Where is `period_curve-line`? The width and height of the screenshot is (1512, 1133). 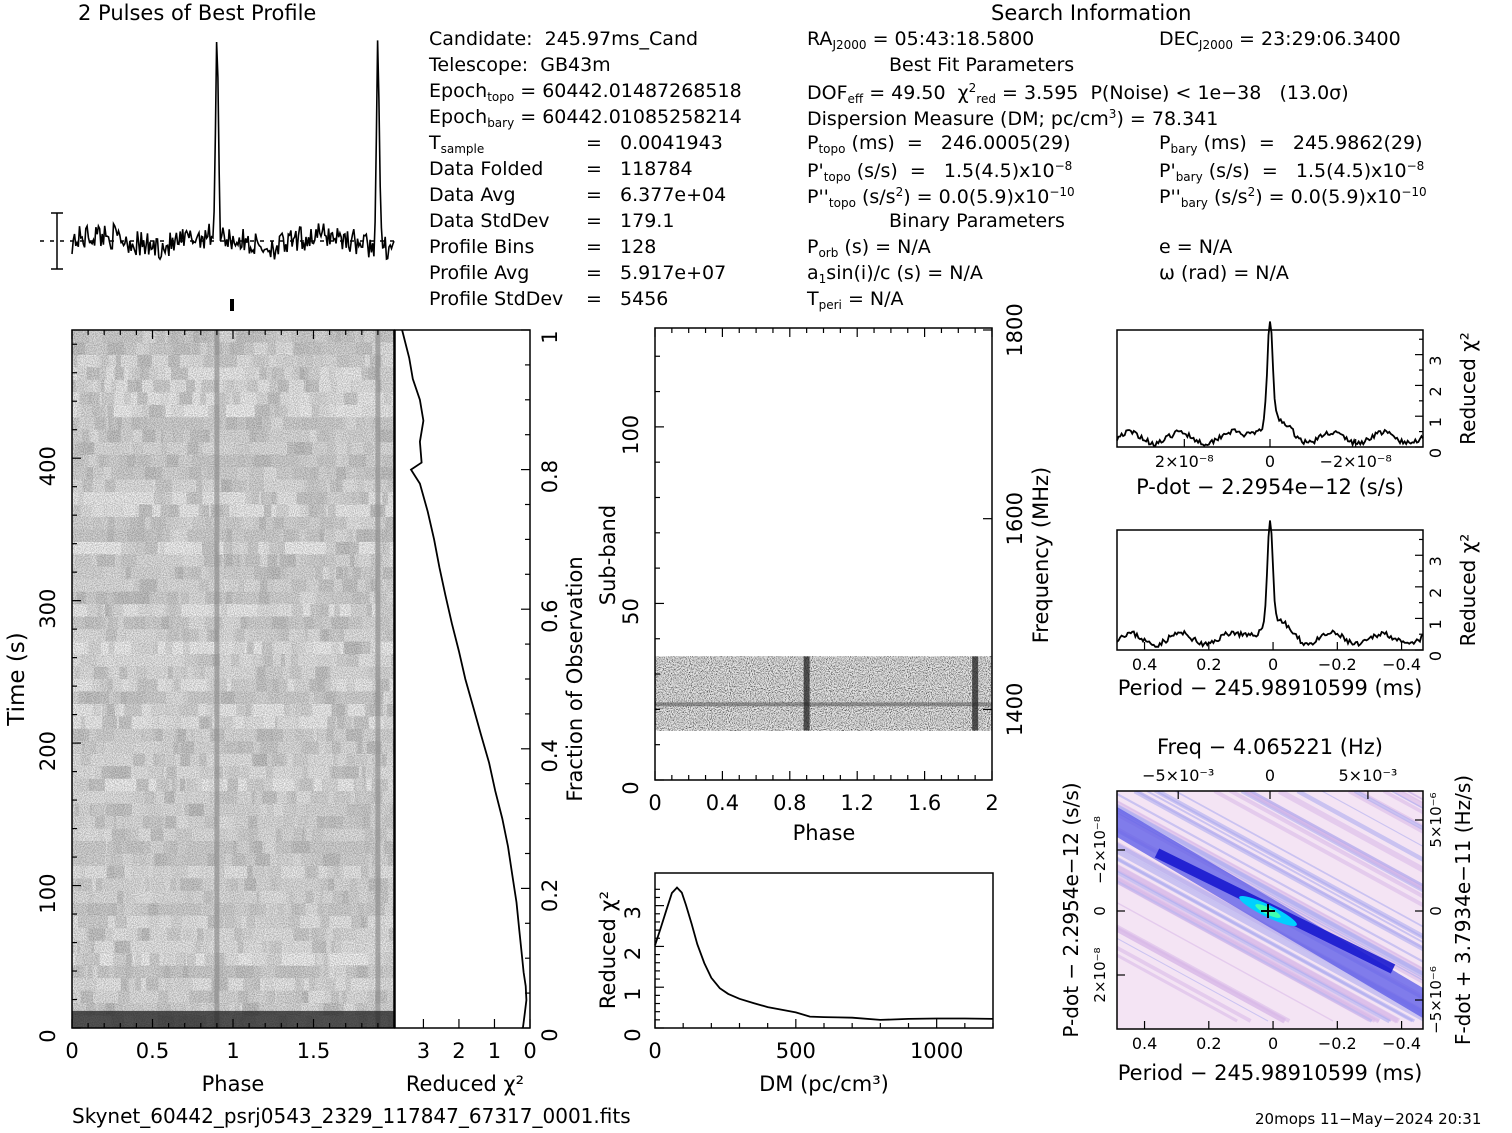 period_curve-line is located at coordinates (1270, 584).